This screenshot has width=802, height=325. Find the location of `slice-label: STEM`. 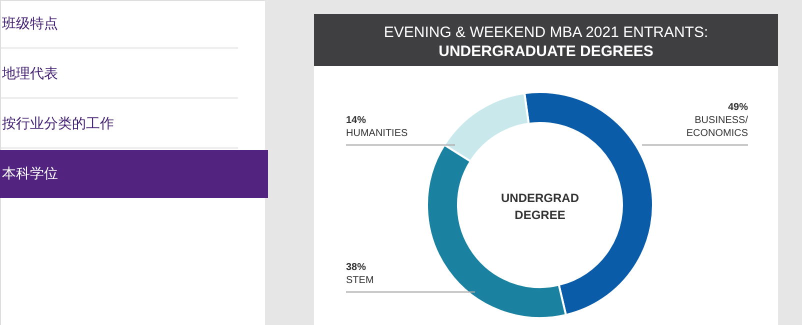

slice-label: STEM is located at coordinates (360, 280).